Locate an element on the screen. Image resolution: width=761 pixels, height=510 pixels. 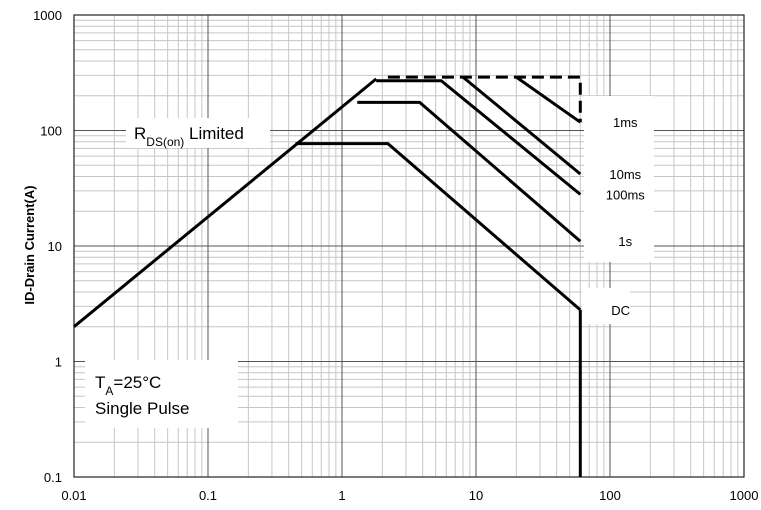
curve-label: 1s is located at coordinates (625, 241).